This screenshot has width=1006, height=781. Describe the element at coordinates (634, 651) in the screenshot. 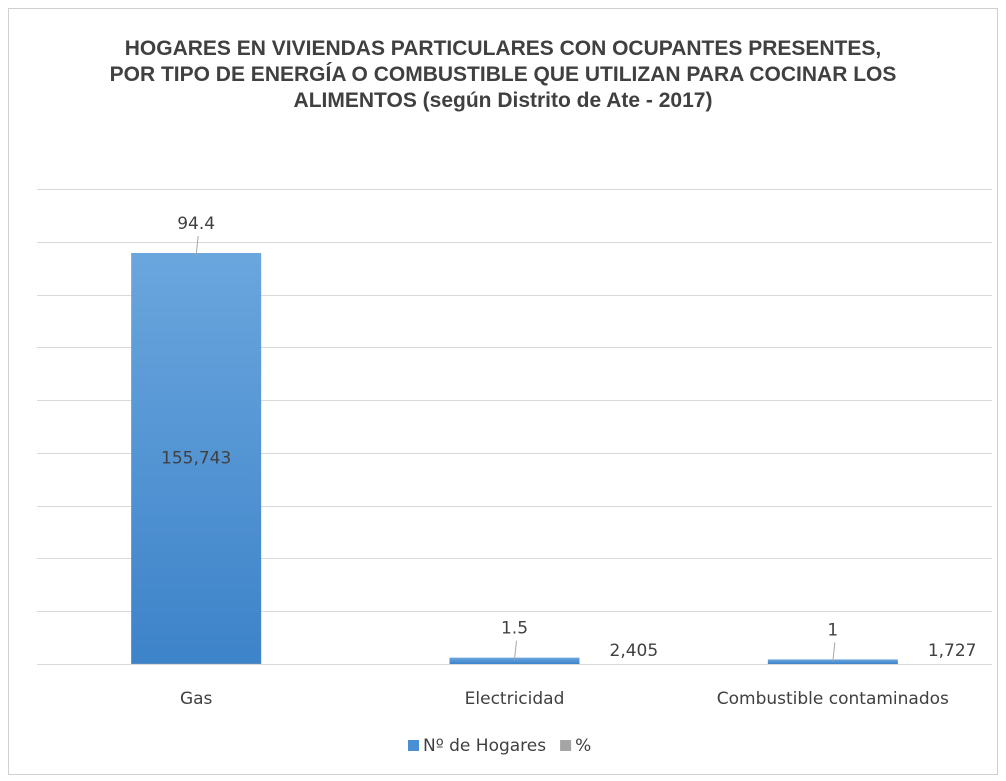

I see `data-label: 2,405` at that location.